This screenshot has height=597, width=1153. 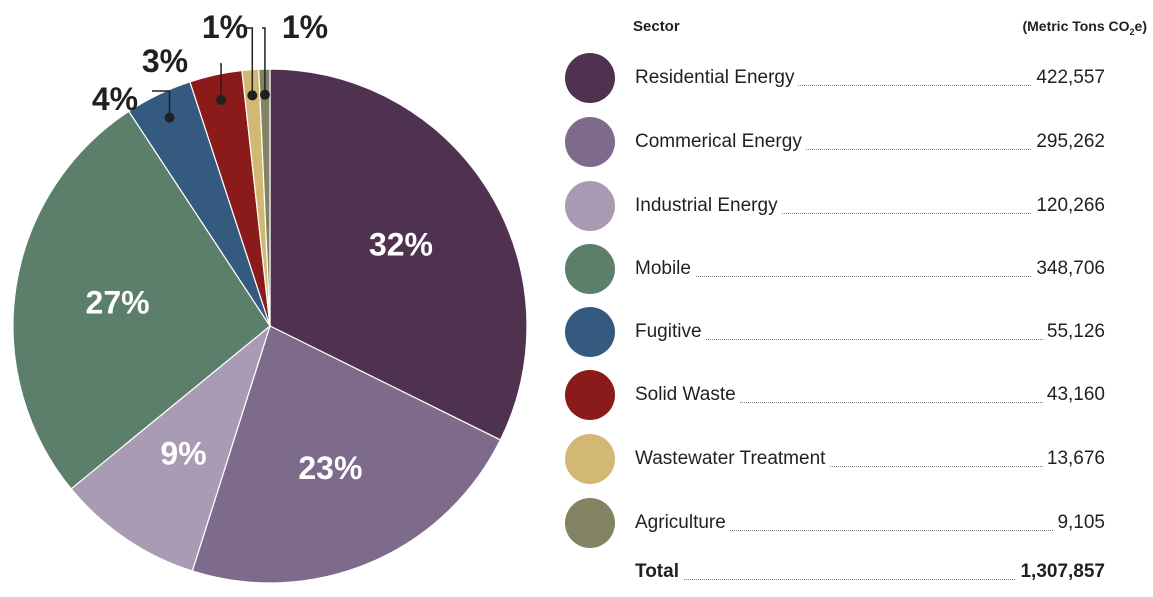 I want to click on pie-slice-industrial-energy, so click(x=171, y=448).